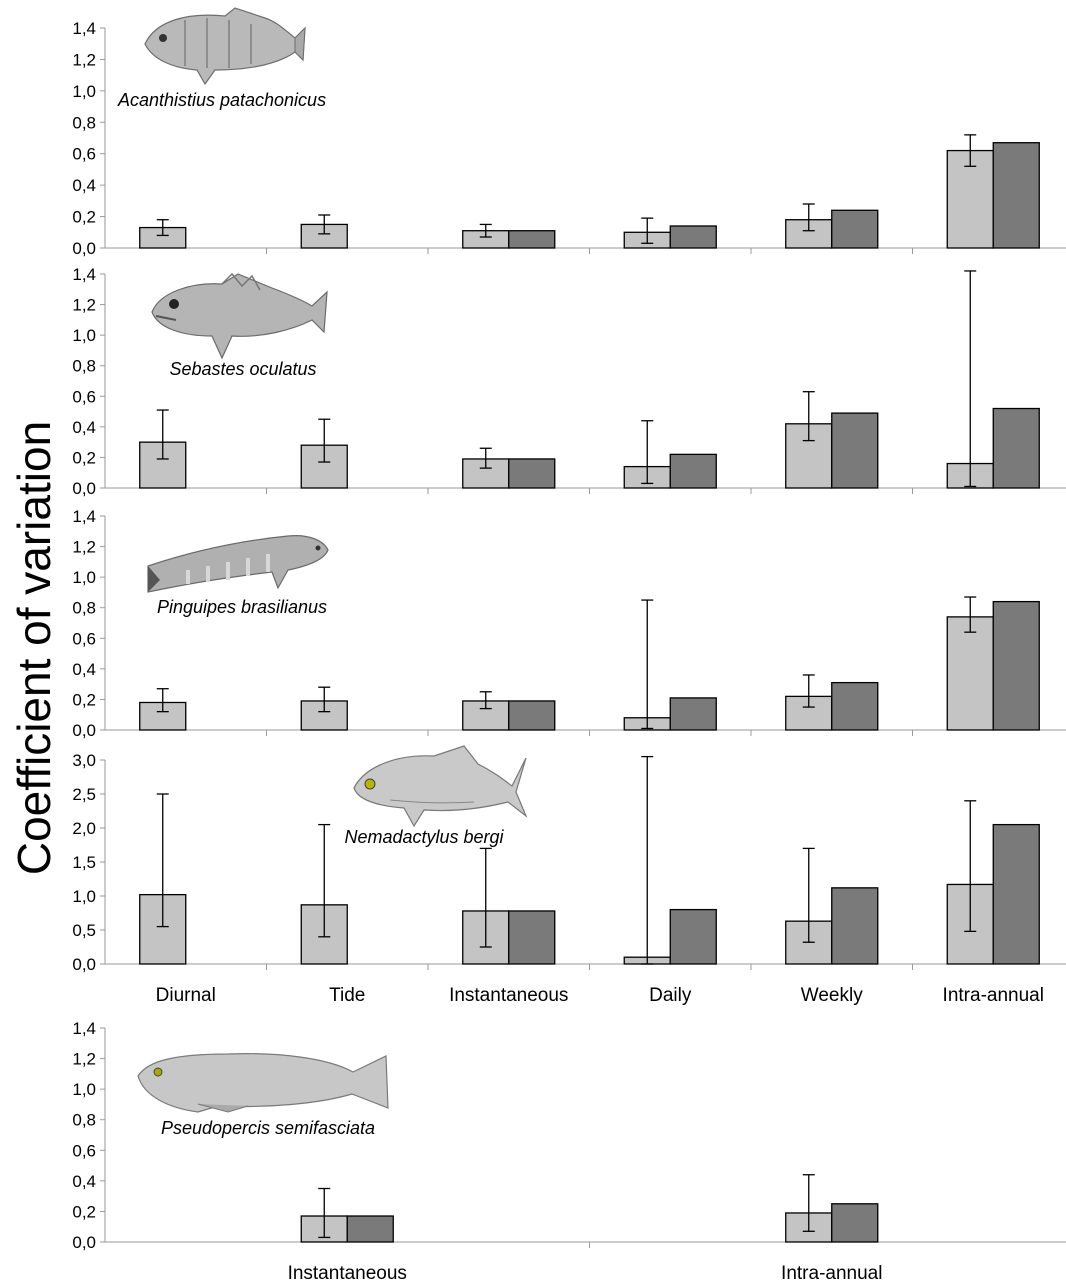 Image resolution: width=1066 pixels, height=1282 pixels. What do you see at coordinates (84, 930) in the screenshot?
I see `y-tick-label: 0,5` at bounding box center [84, 930].